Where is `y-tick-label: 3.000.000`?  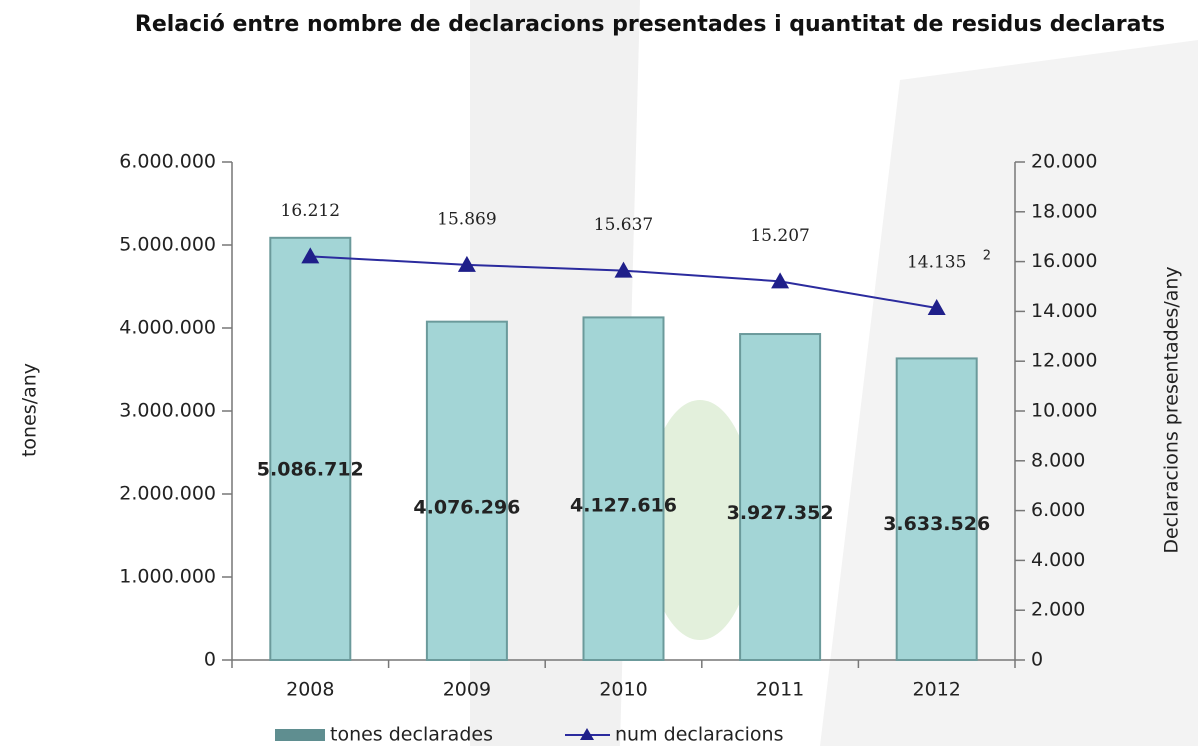 y-tick-label: 3.000.000 is located at coordinates (167, 411).